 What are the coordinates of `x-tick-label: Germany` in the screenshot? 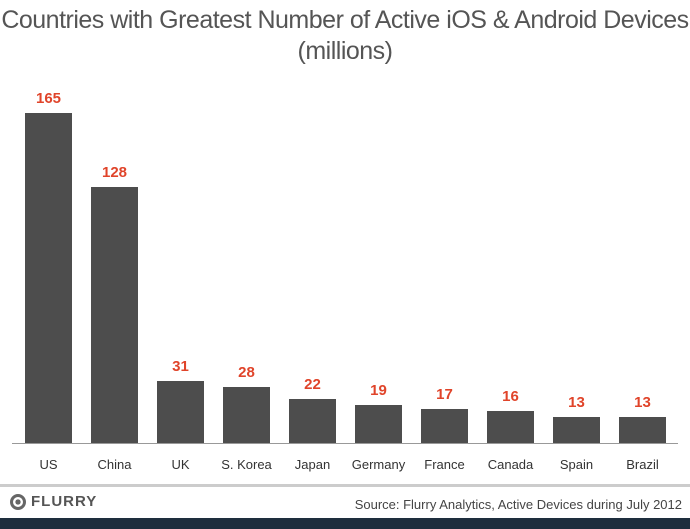 It's located at (379, 464).